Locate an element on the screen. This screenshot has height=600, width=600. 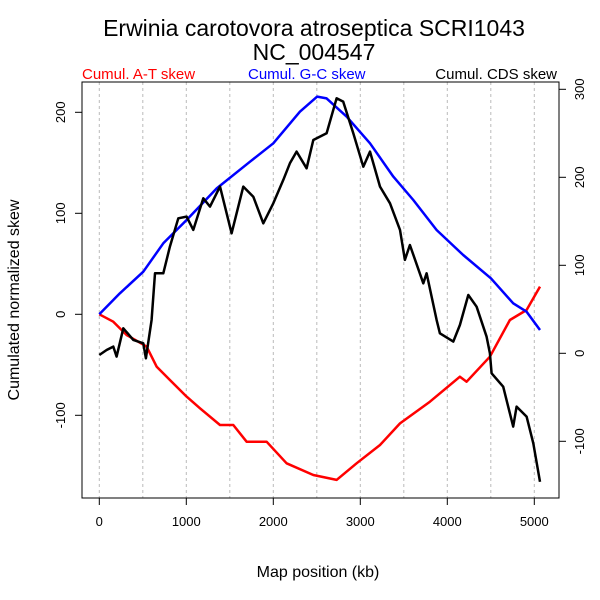
x-tick-label: 3000 is located at coordinates (360, 521).